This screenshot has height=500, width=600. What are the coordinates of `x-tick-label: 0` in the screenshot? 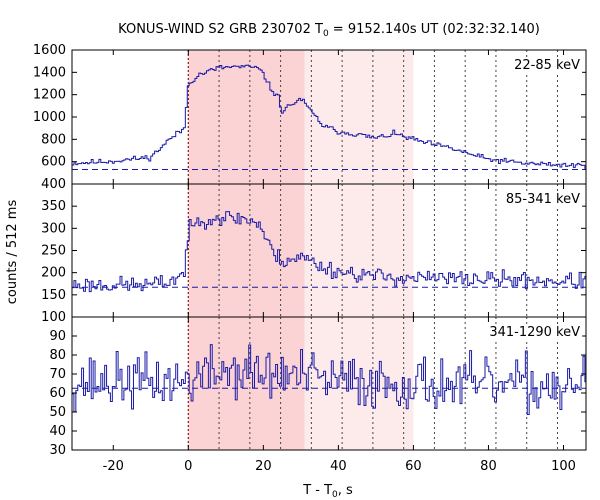 It's located at (188, 466).